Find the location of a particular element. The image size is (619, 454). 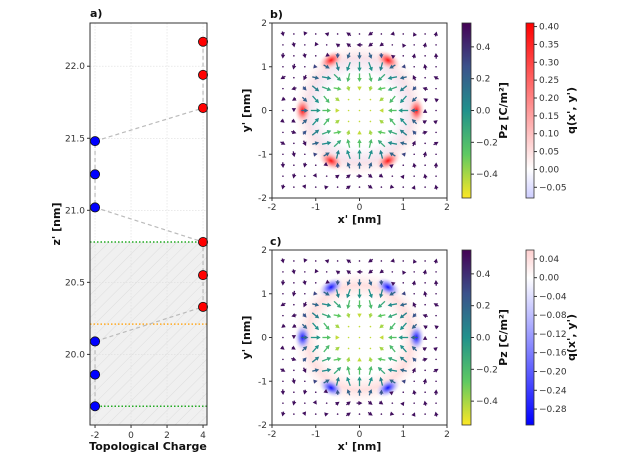

connecting-line is located at coordinates (149, 224).